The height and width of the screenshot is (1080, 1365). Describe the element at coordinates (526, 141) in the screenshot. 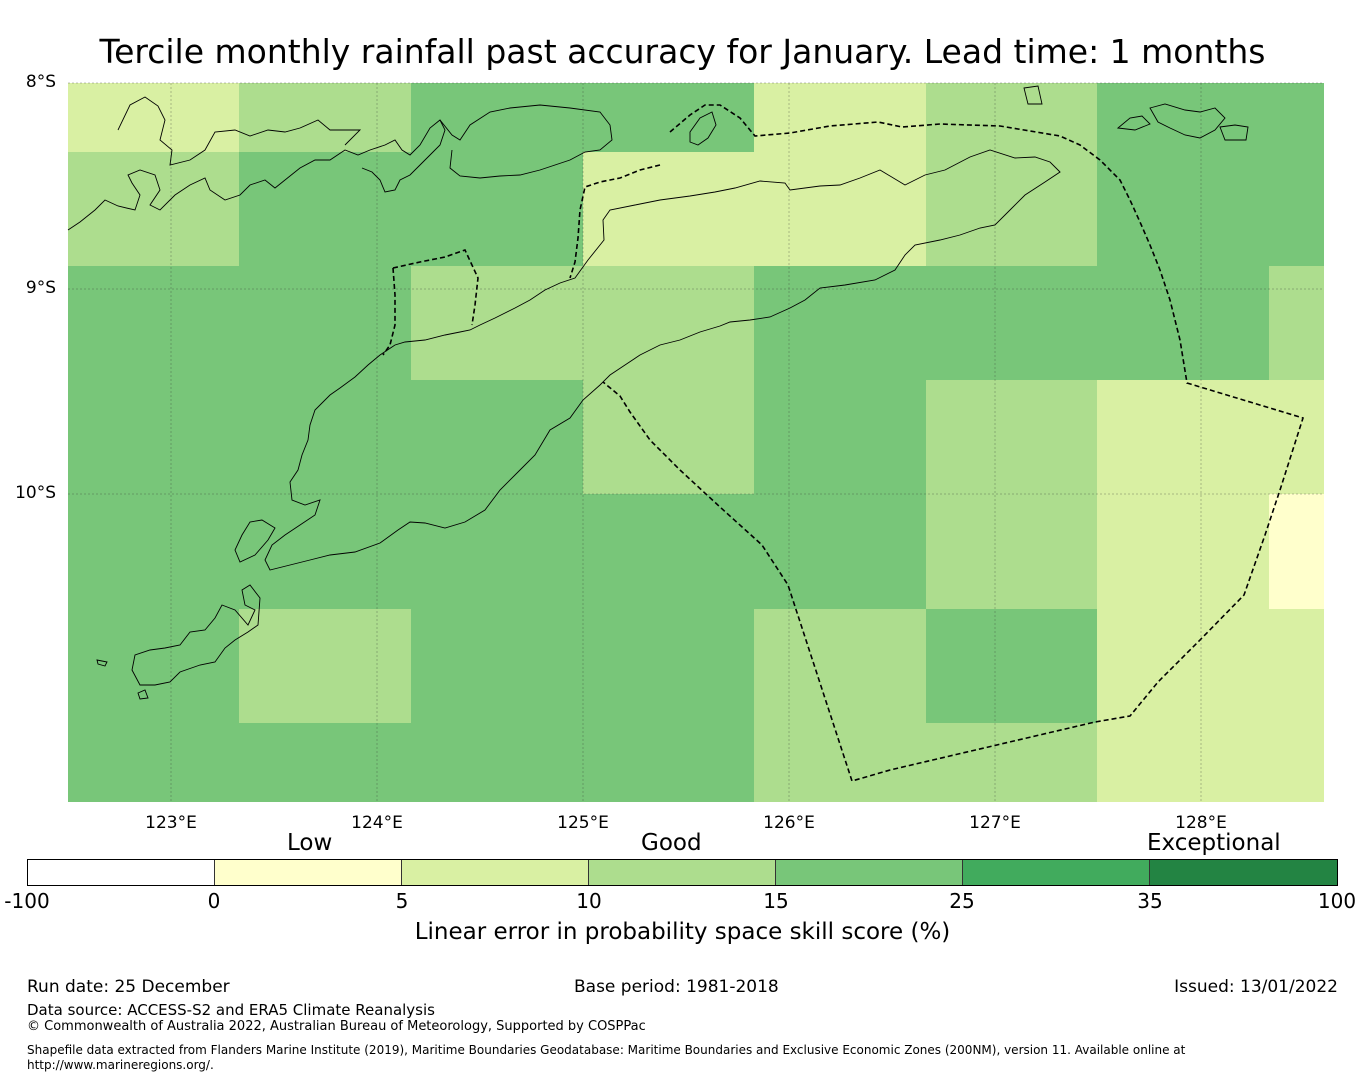

I see `coast-solor-alor` at that location.